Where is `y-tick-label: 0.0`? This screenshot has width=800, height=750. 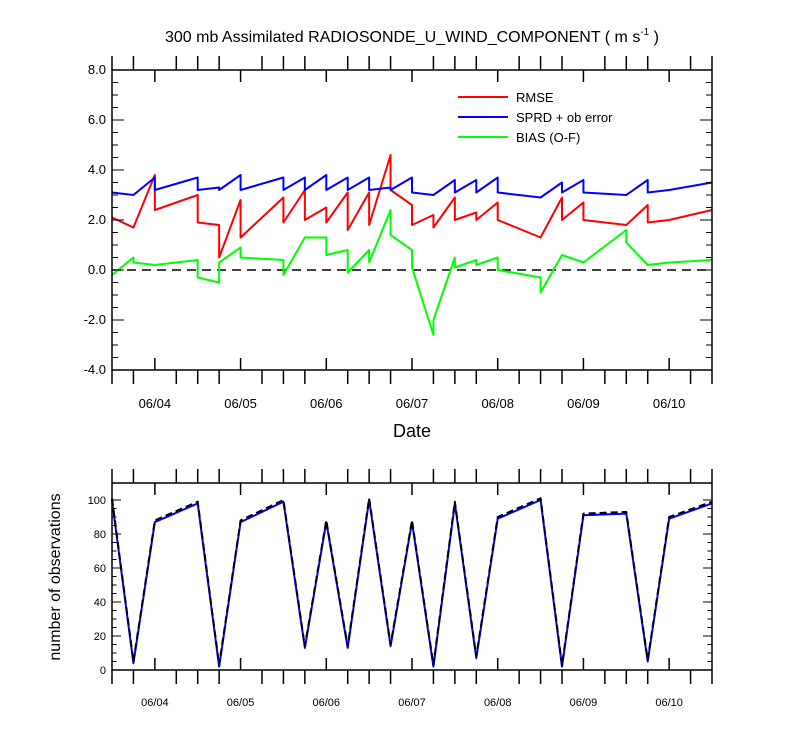 y-tick-label: 0.0 is located at coordinates (97, 269).